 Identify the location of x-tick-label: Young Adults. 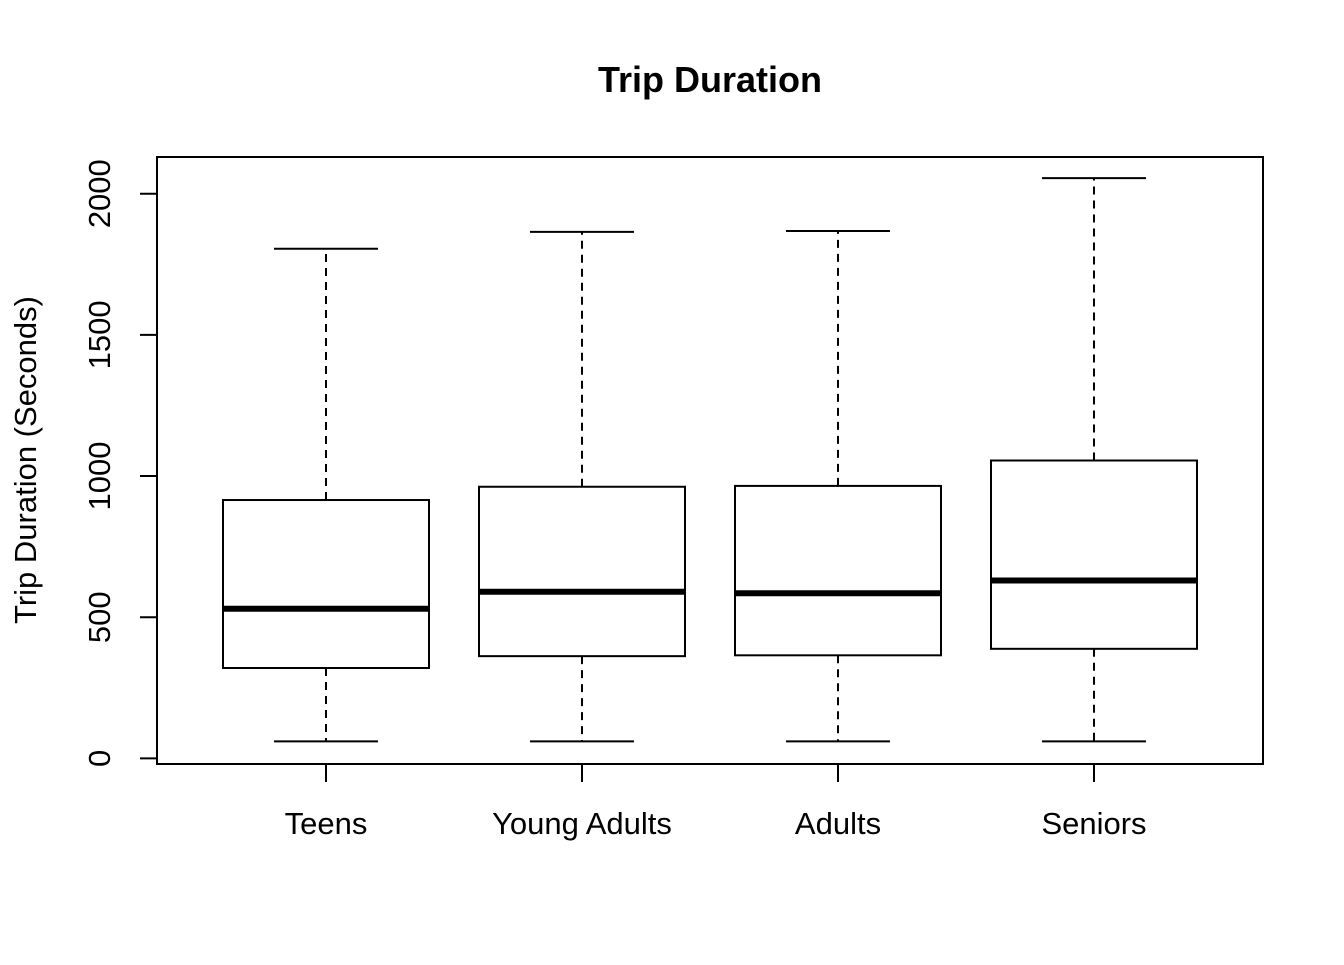
(582, 823).